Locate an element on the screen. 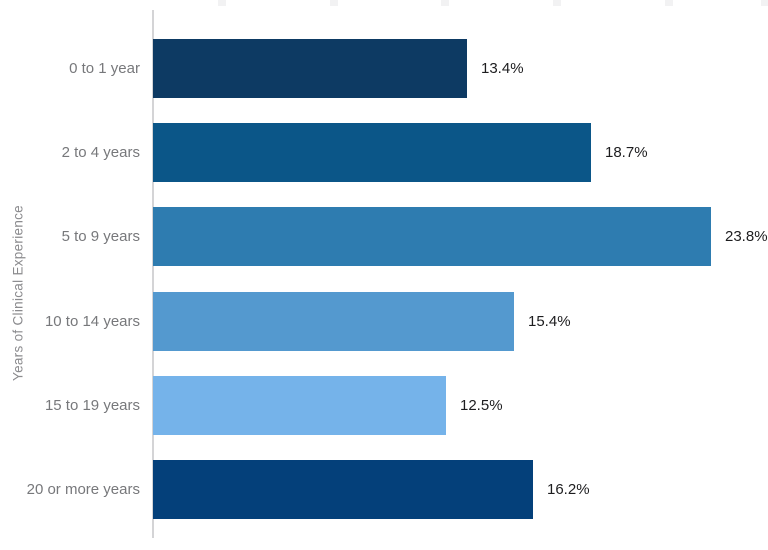 This screenshot has height=550, width=768. category-label: 5 to 9 years is located at coordinates (100, 236).